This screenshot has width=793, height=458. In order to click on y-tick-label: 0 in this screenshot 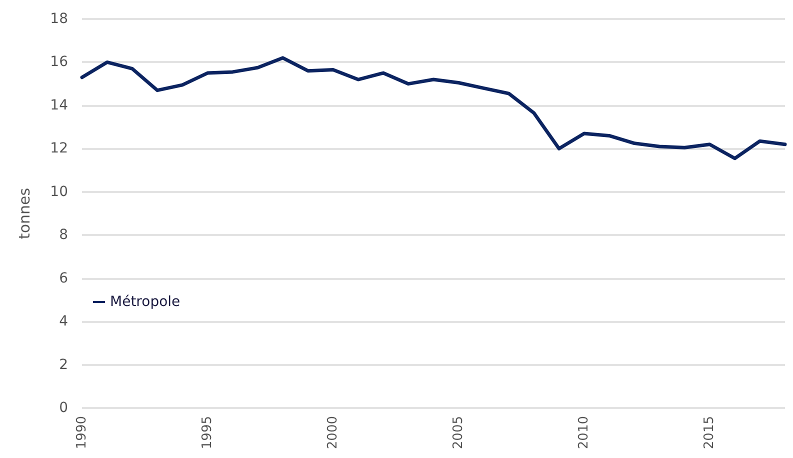, I will do `click(63, 408)`.